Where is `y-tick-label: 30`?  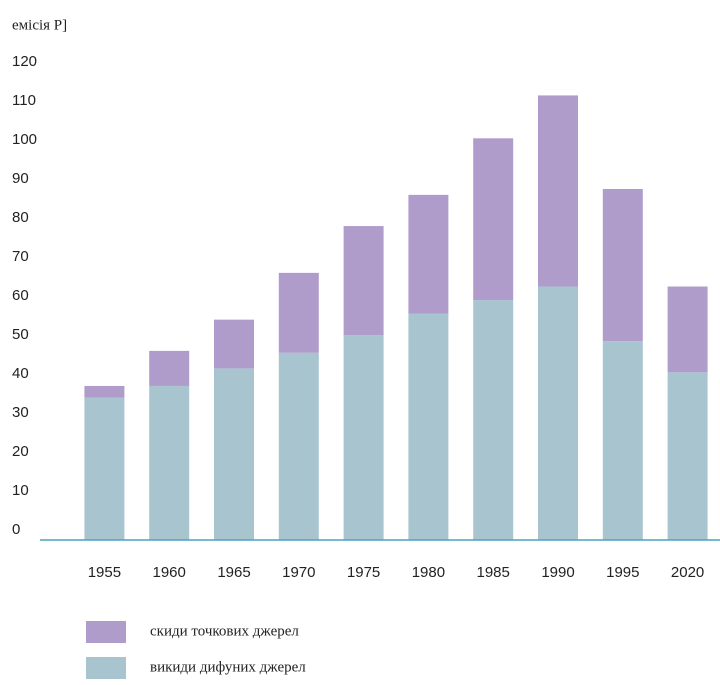
y-tick-label: 30 is located at coordinates (20, 412).